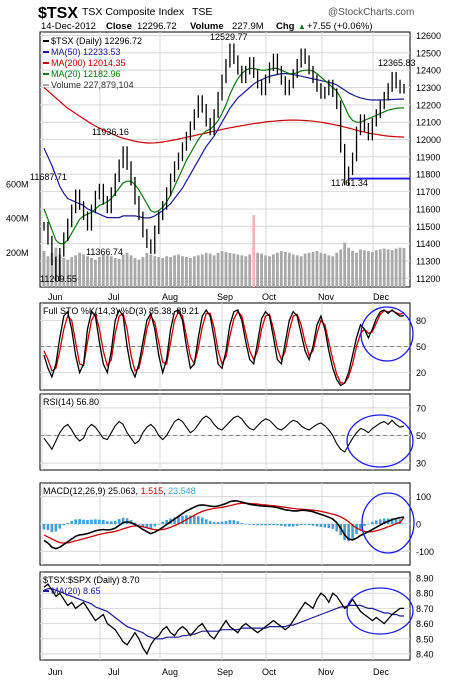 The width and height of the screenshot is (464, 690). I want to click on y-tick-label: 50, so click(421, 347).